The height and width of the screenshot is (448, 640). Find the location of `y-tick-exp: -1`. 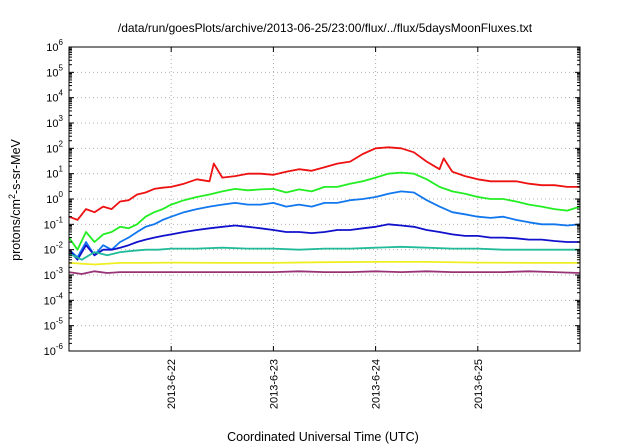

y-tick-exp: -1 is located at coordinates (60, 219).